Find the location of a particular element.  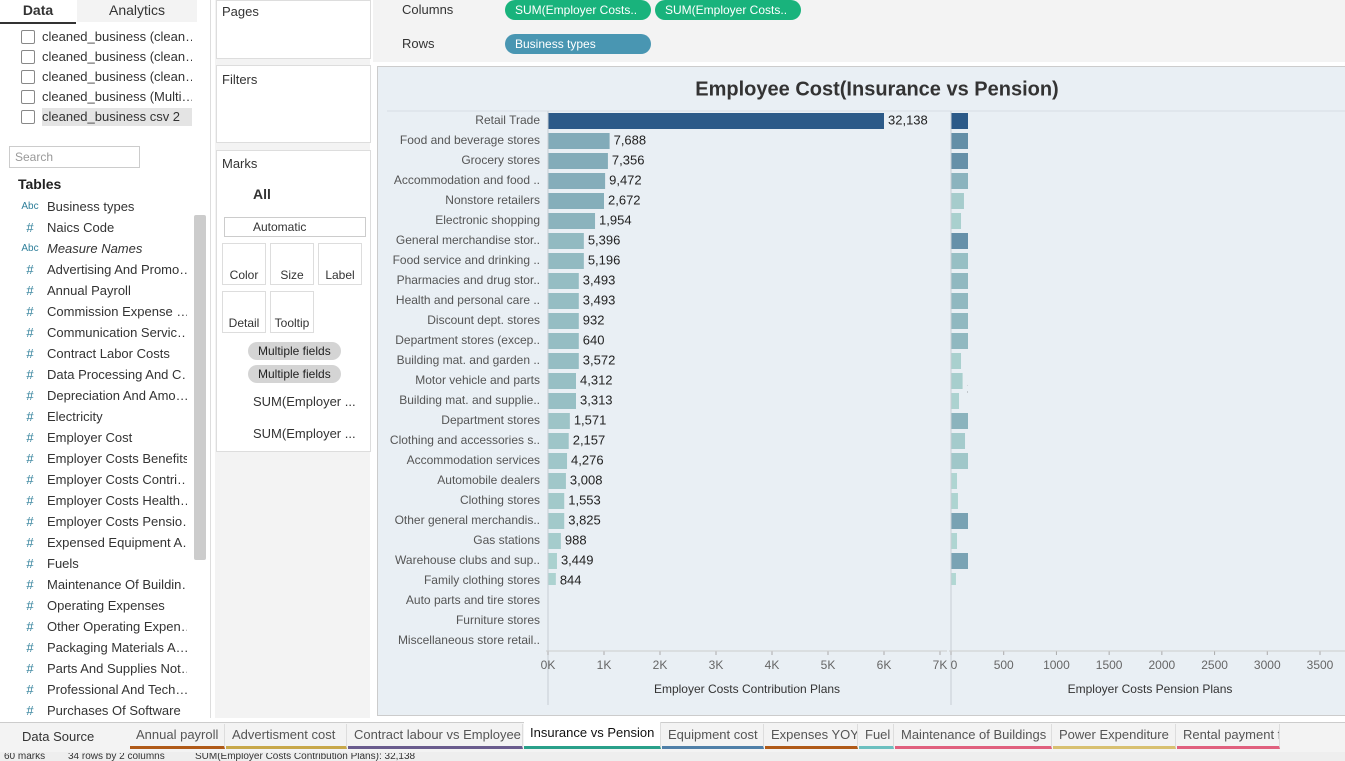

field: Naics Code is located at coordinates (81, 227).